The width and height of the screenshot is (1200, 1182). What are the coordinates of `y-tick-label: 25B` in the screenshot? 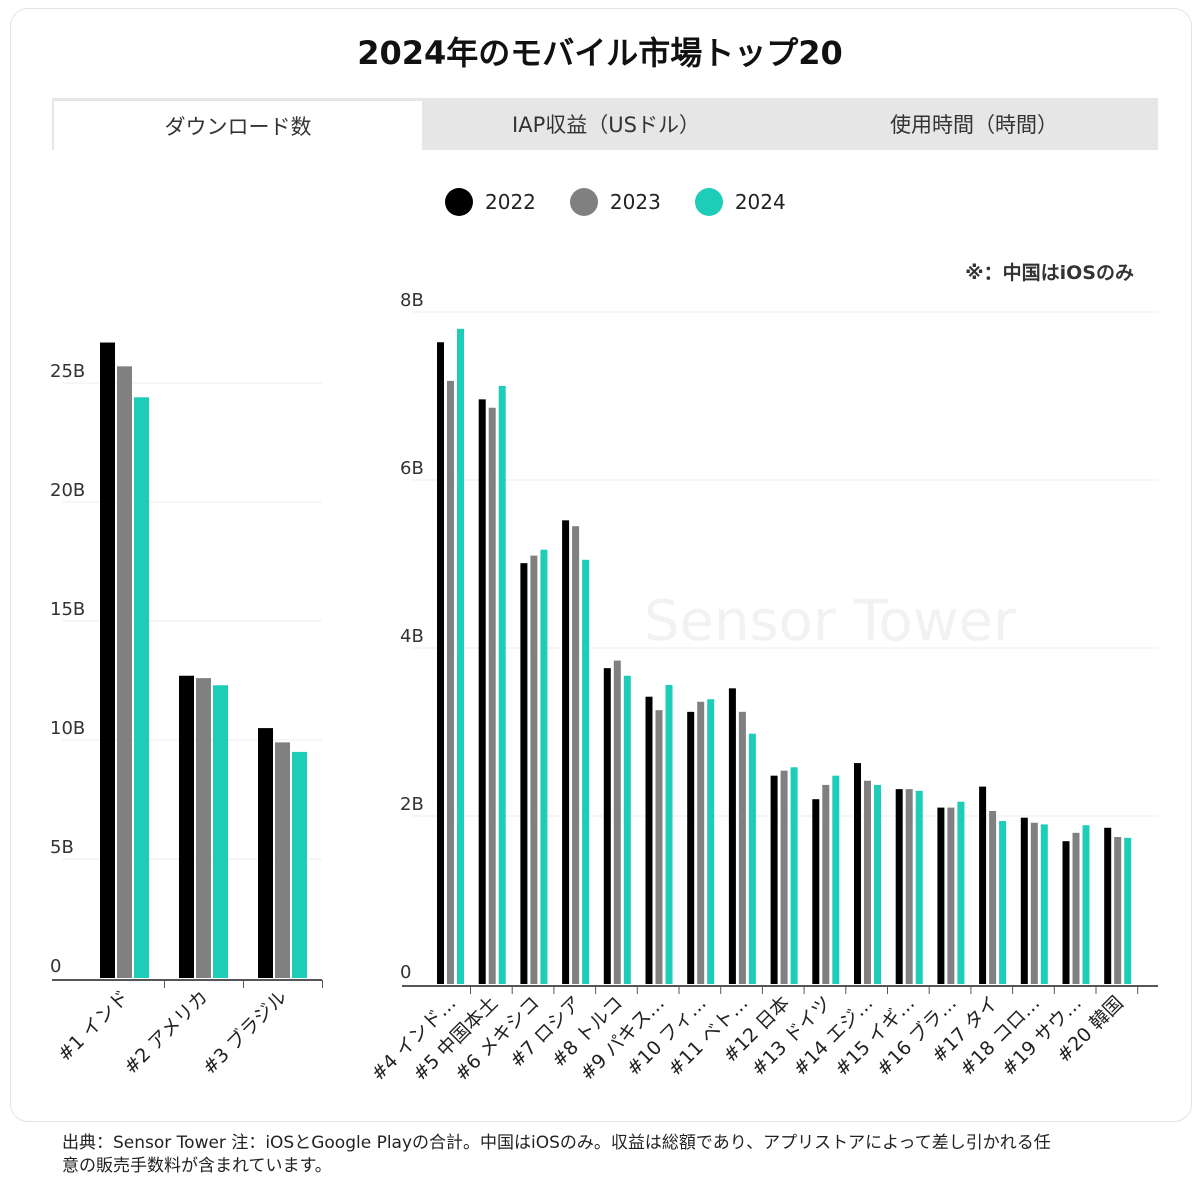 It's located at (67, 371).